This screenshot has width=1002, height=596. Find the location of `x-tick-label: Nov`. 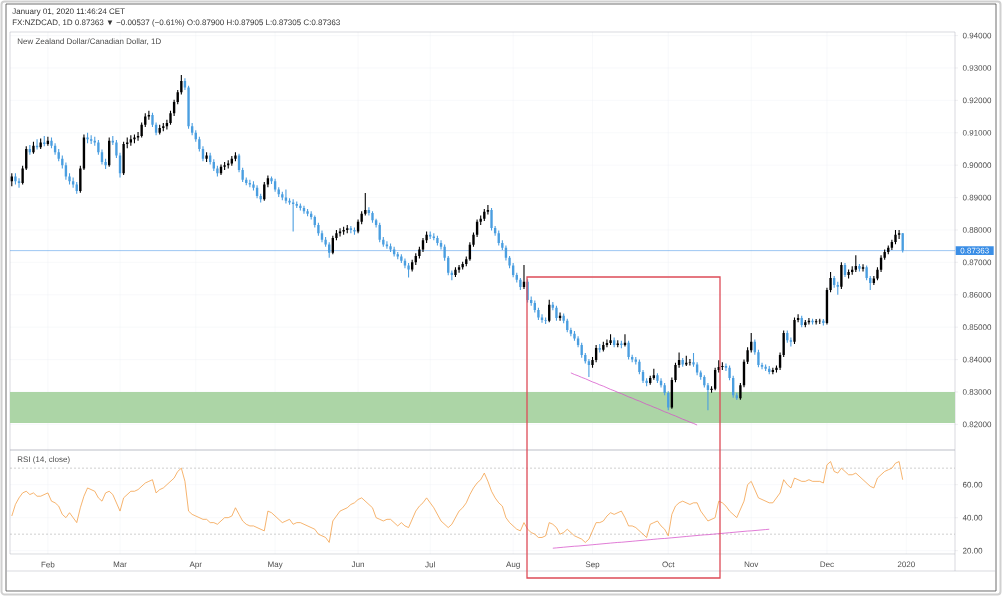

x-tick-label: Nov is located at coordinates (751, 564).